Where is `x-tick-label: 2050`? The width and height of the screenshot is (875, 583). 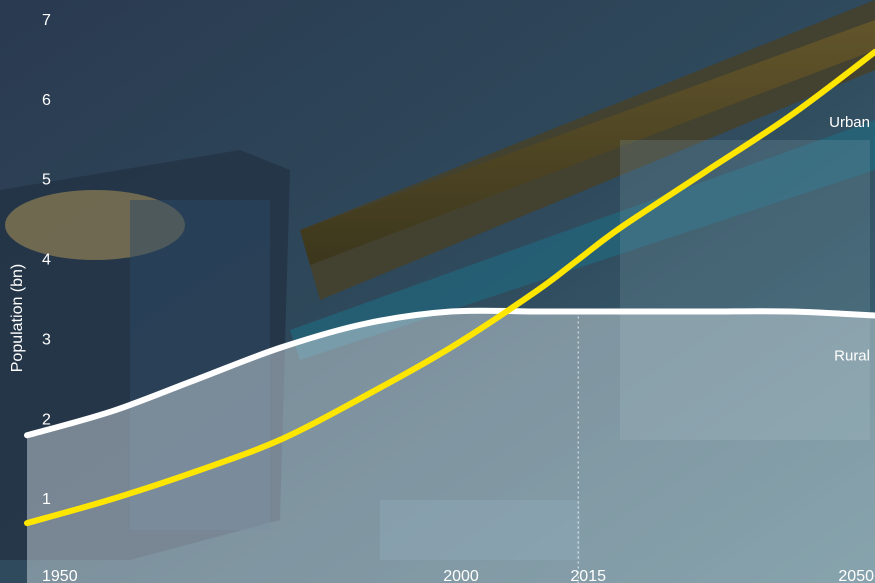 x-tick-label: 2050 is located at coordinates (856, 575).